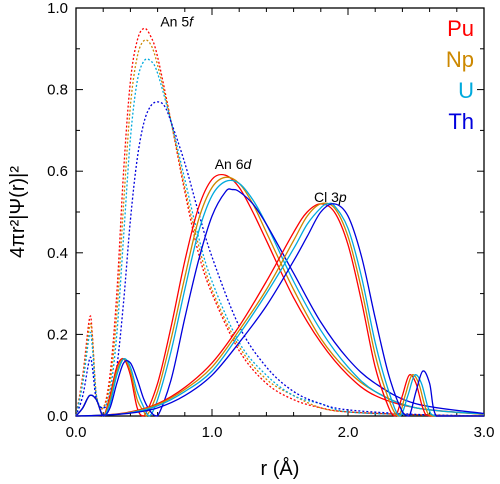 The image size is (500, 484). Describe the element at coordinates (348, 432) in the screenshot. I see `x-tick-label: 2.0` at that location.